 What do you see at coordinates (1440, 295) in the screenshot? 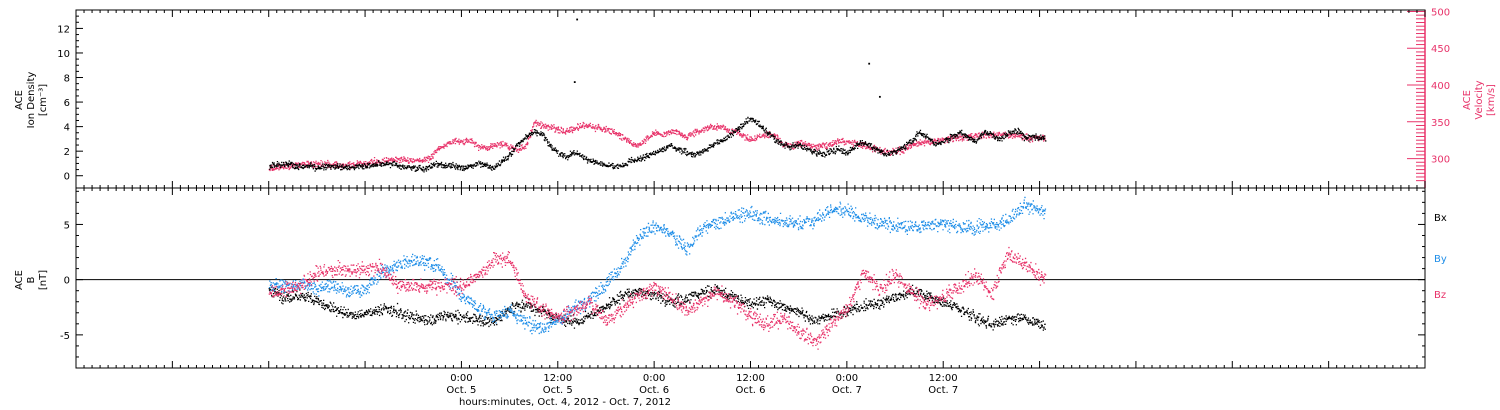
I see `legend-bz: Bz` at bounding box center [1440, 295].